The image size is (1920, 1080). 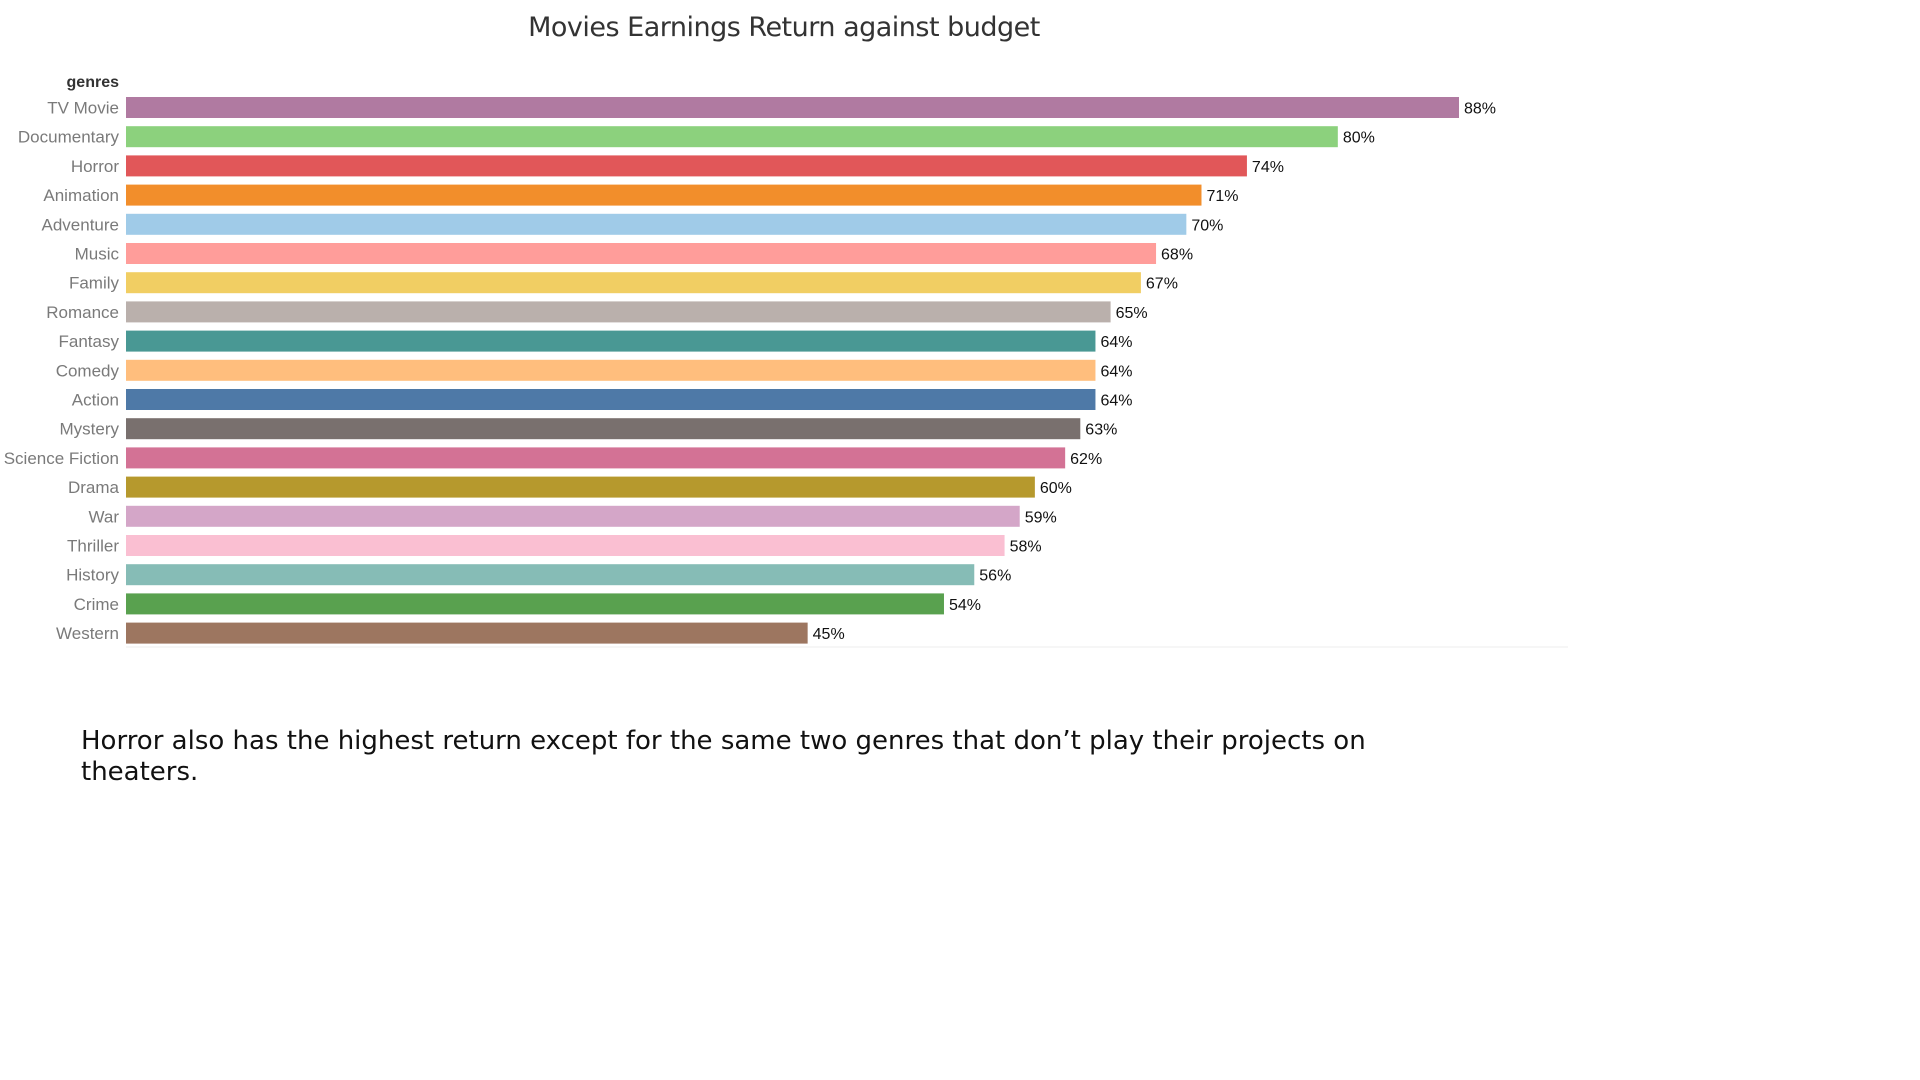 I want to click on category-label: Fantasy, so click(x=89, y=341).